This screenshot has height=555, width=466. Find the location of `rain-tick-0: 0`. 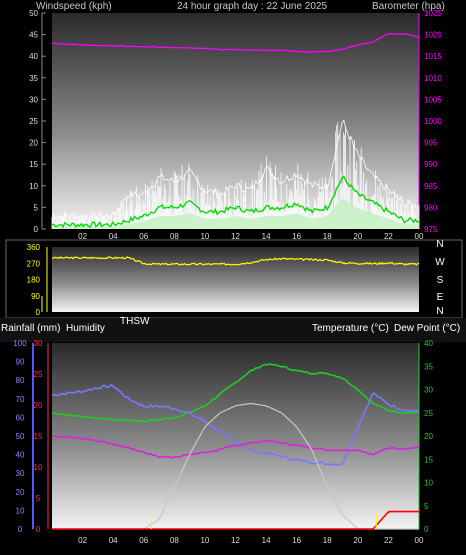

rain-tick-0: 0 is located at coordinates (38, 529).